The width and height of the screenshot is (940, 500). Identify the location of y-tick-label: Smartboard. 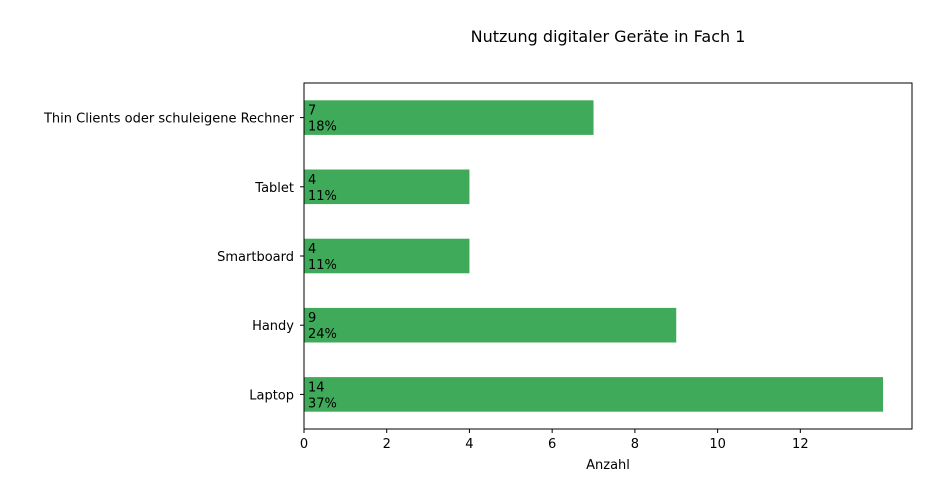
(255, 257).